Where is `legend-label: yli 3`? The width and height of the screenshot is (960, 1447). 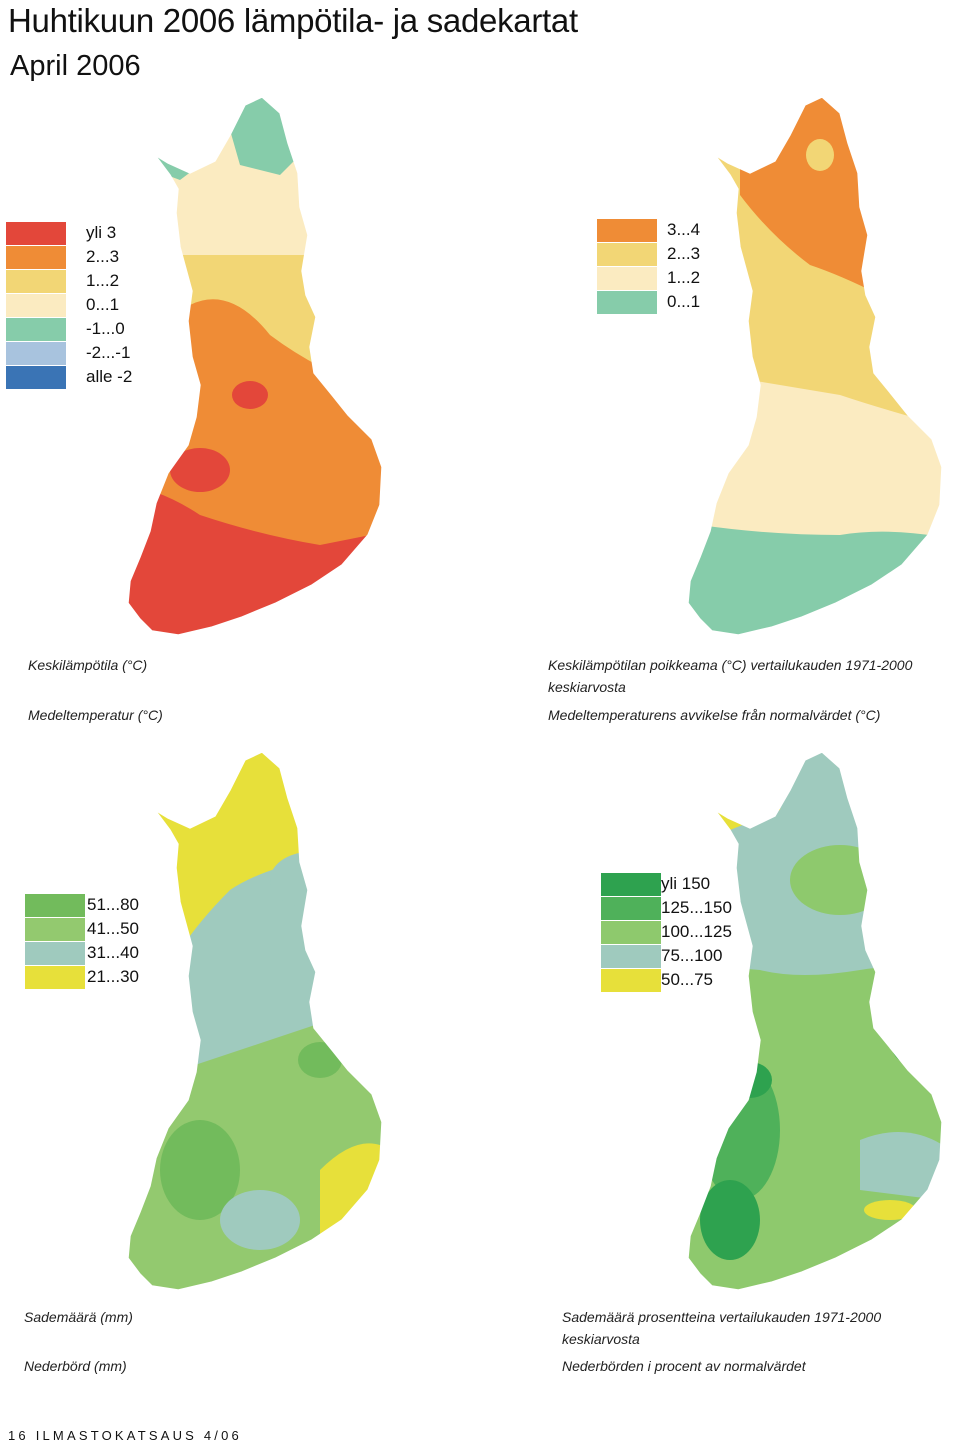 legend-label: yli 3 is located at coordinates (101, 232).